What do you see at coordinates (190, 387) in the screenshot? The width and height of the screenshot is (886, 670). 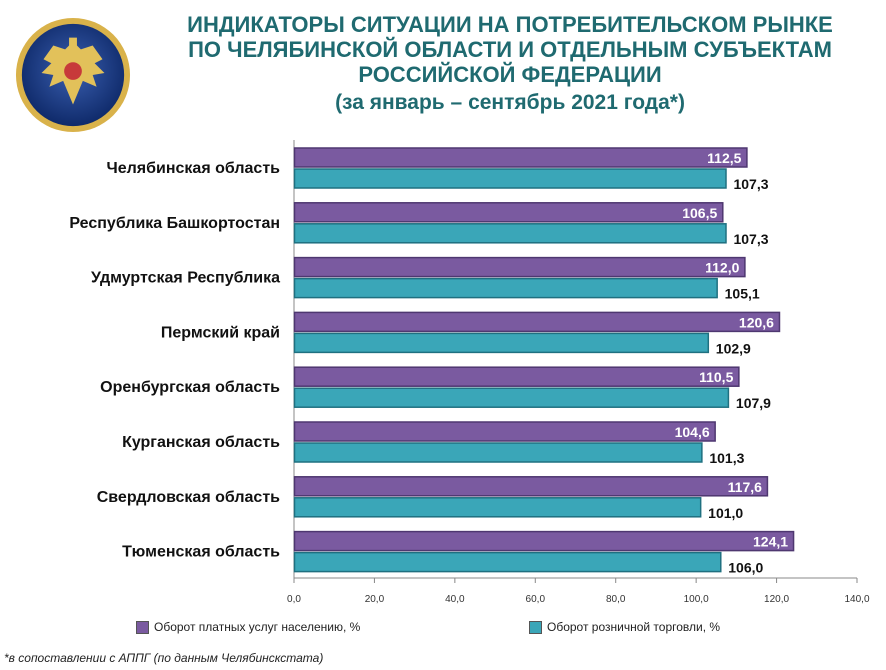 I see `category-label: Оренбургская область` at bounding box center [190, 387].